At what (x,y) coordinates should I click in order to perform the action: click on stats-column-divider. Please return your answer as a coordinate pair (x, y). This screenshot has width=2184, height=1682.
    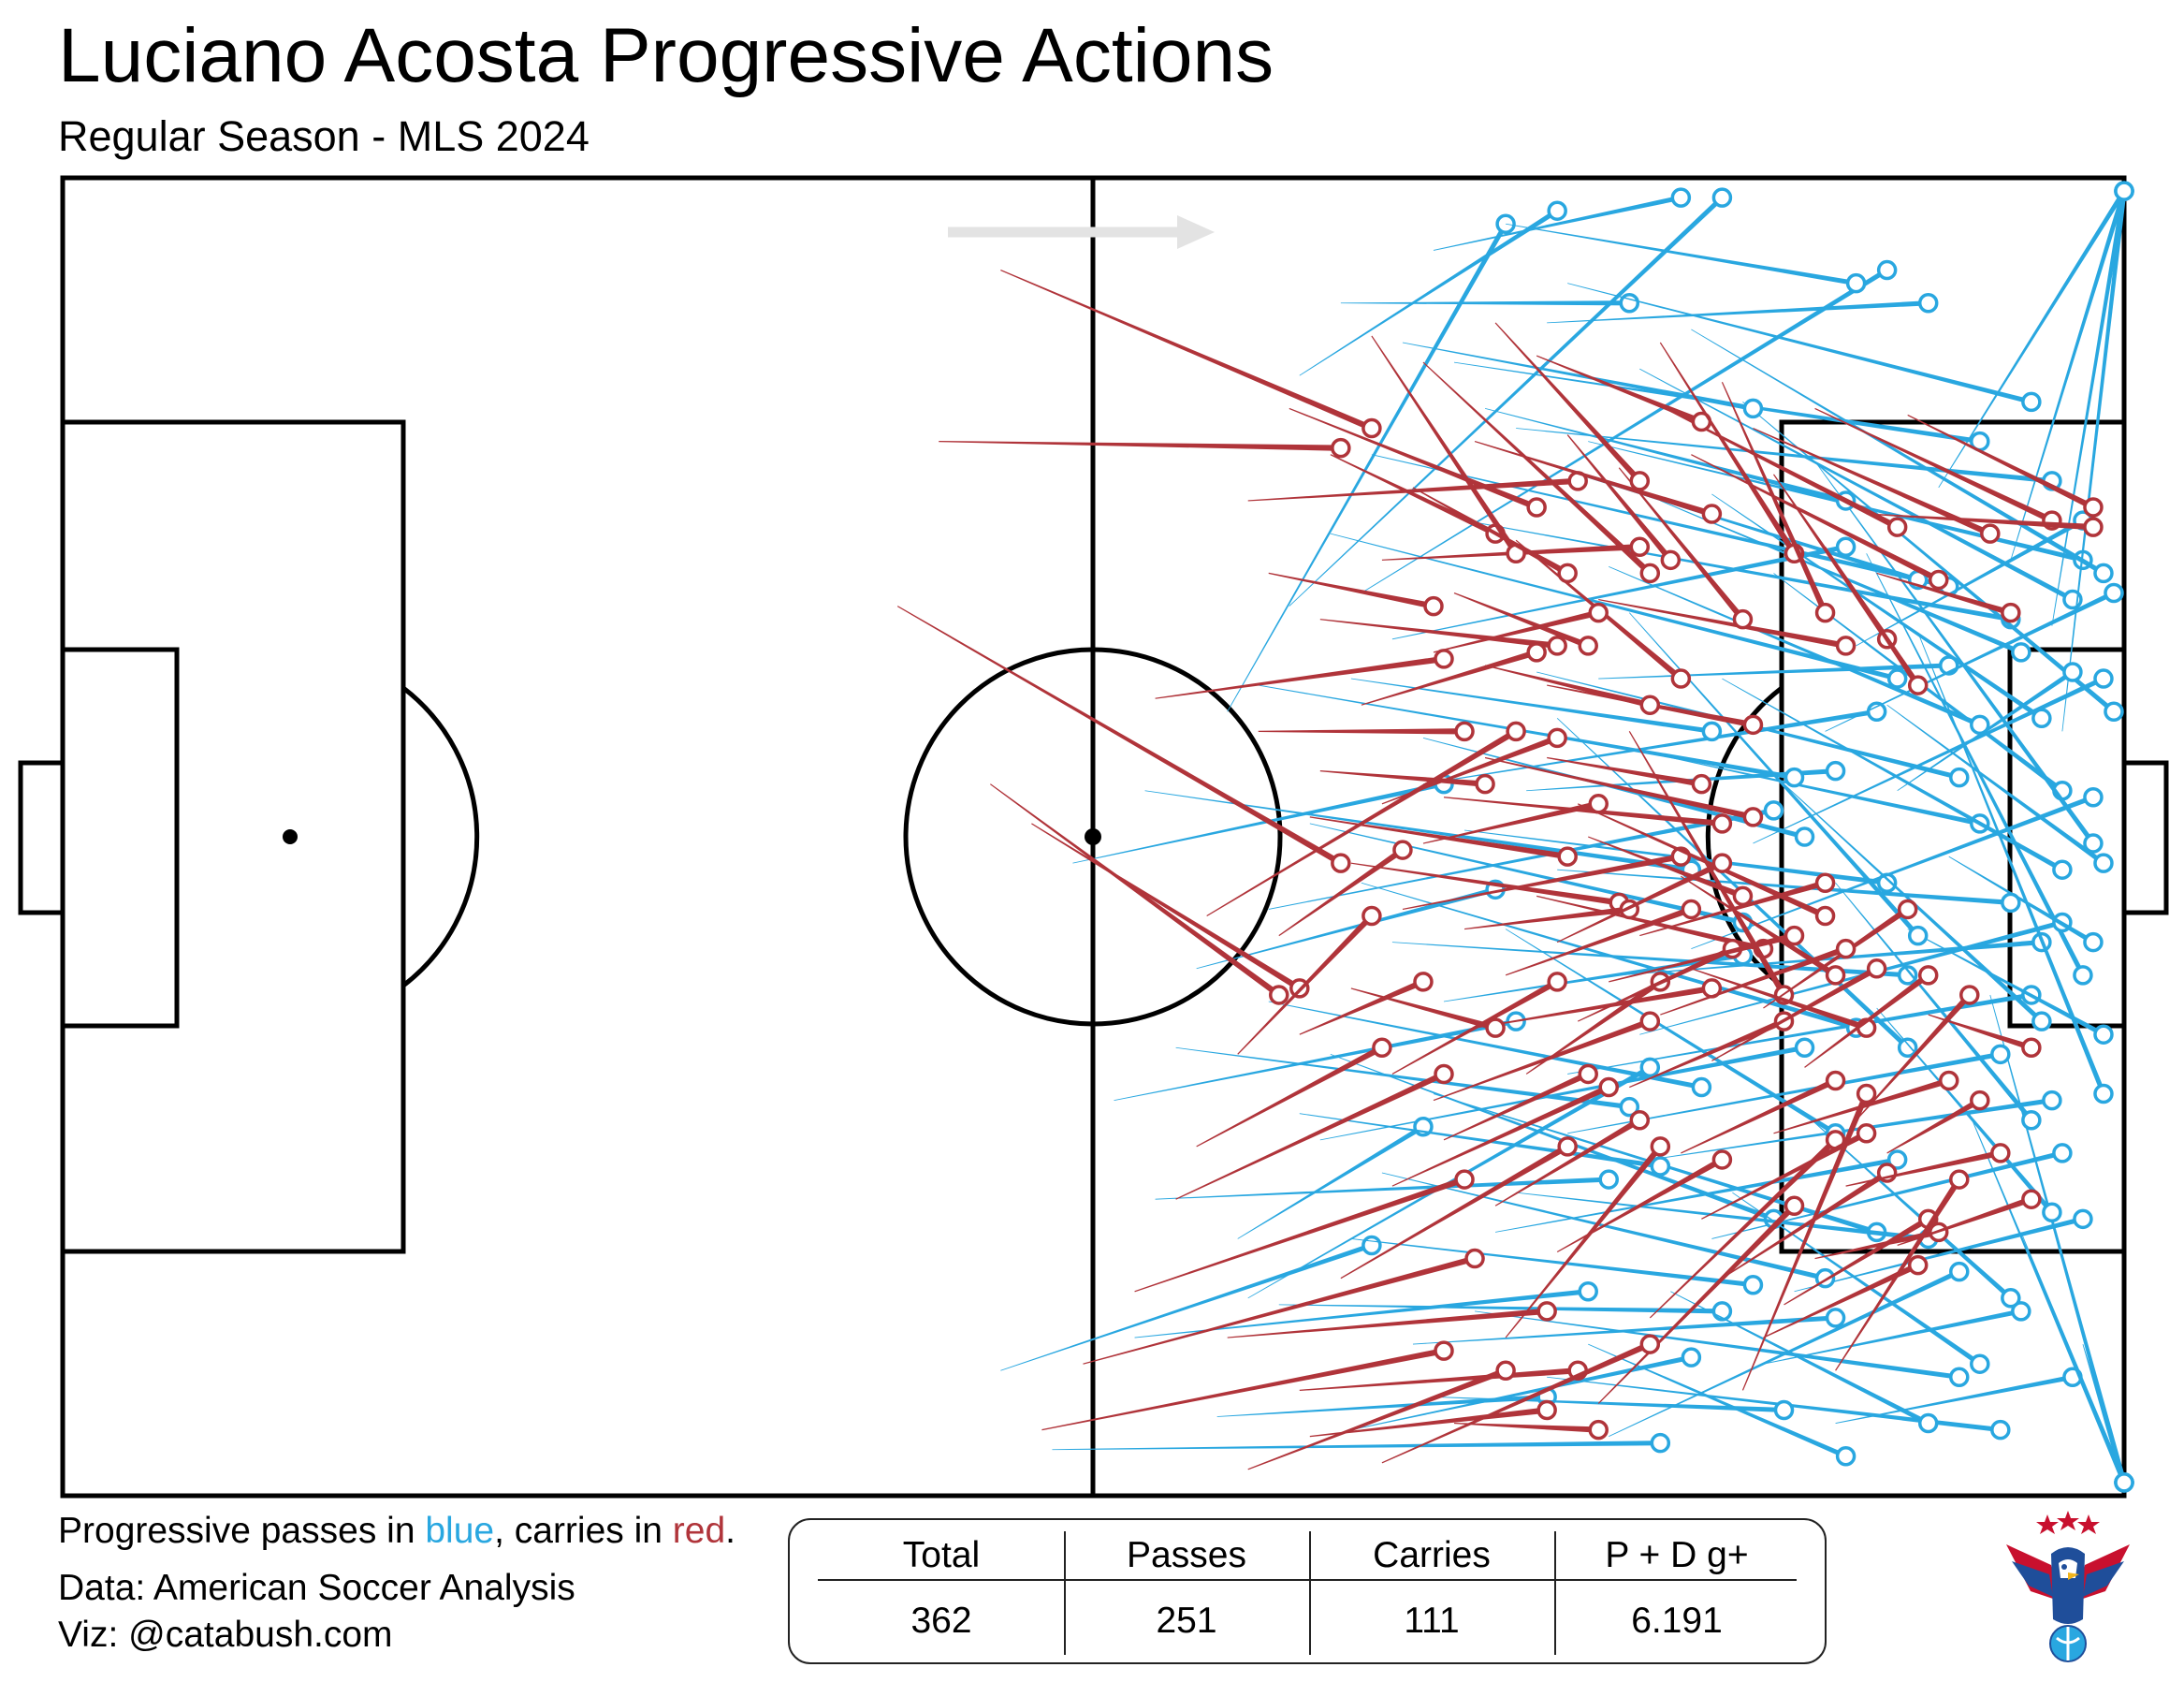
    Looking at the image, I should click on (1555, 1593).